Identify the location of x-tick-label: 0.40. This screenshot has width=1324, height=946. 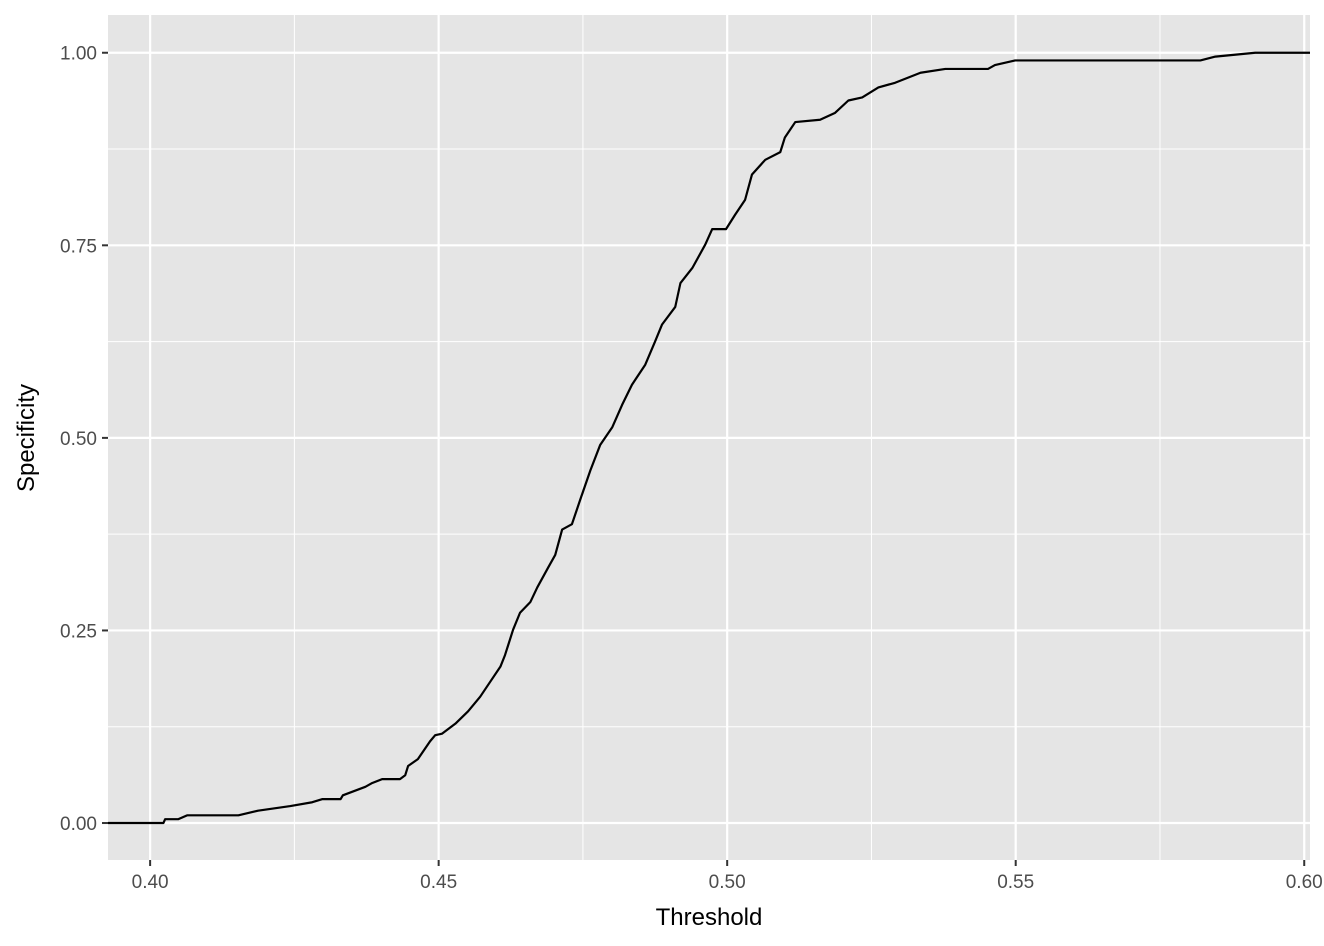
(150, 882).